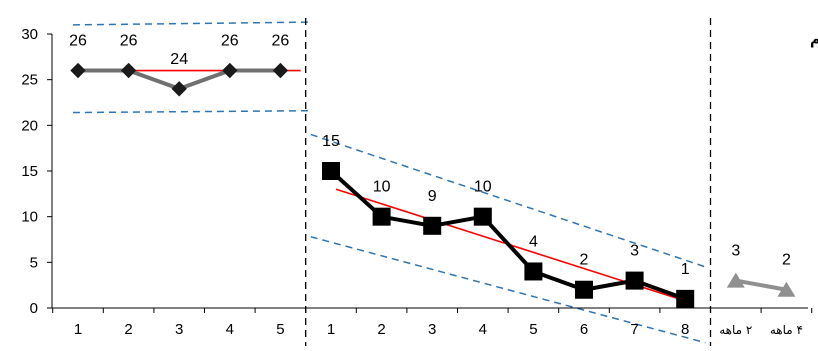 The image size is (818, 351). Describe the element at coordinates (34, 308) in the screenshot. I see `y-tick-label: 0` at that location.